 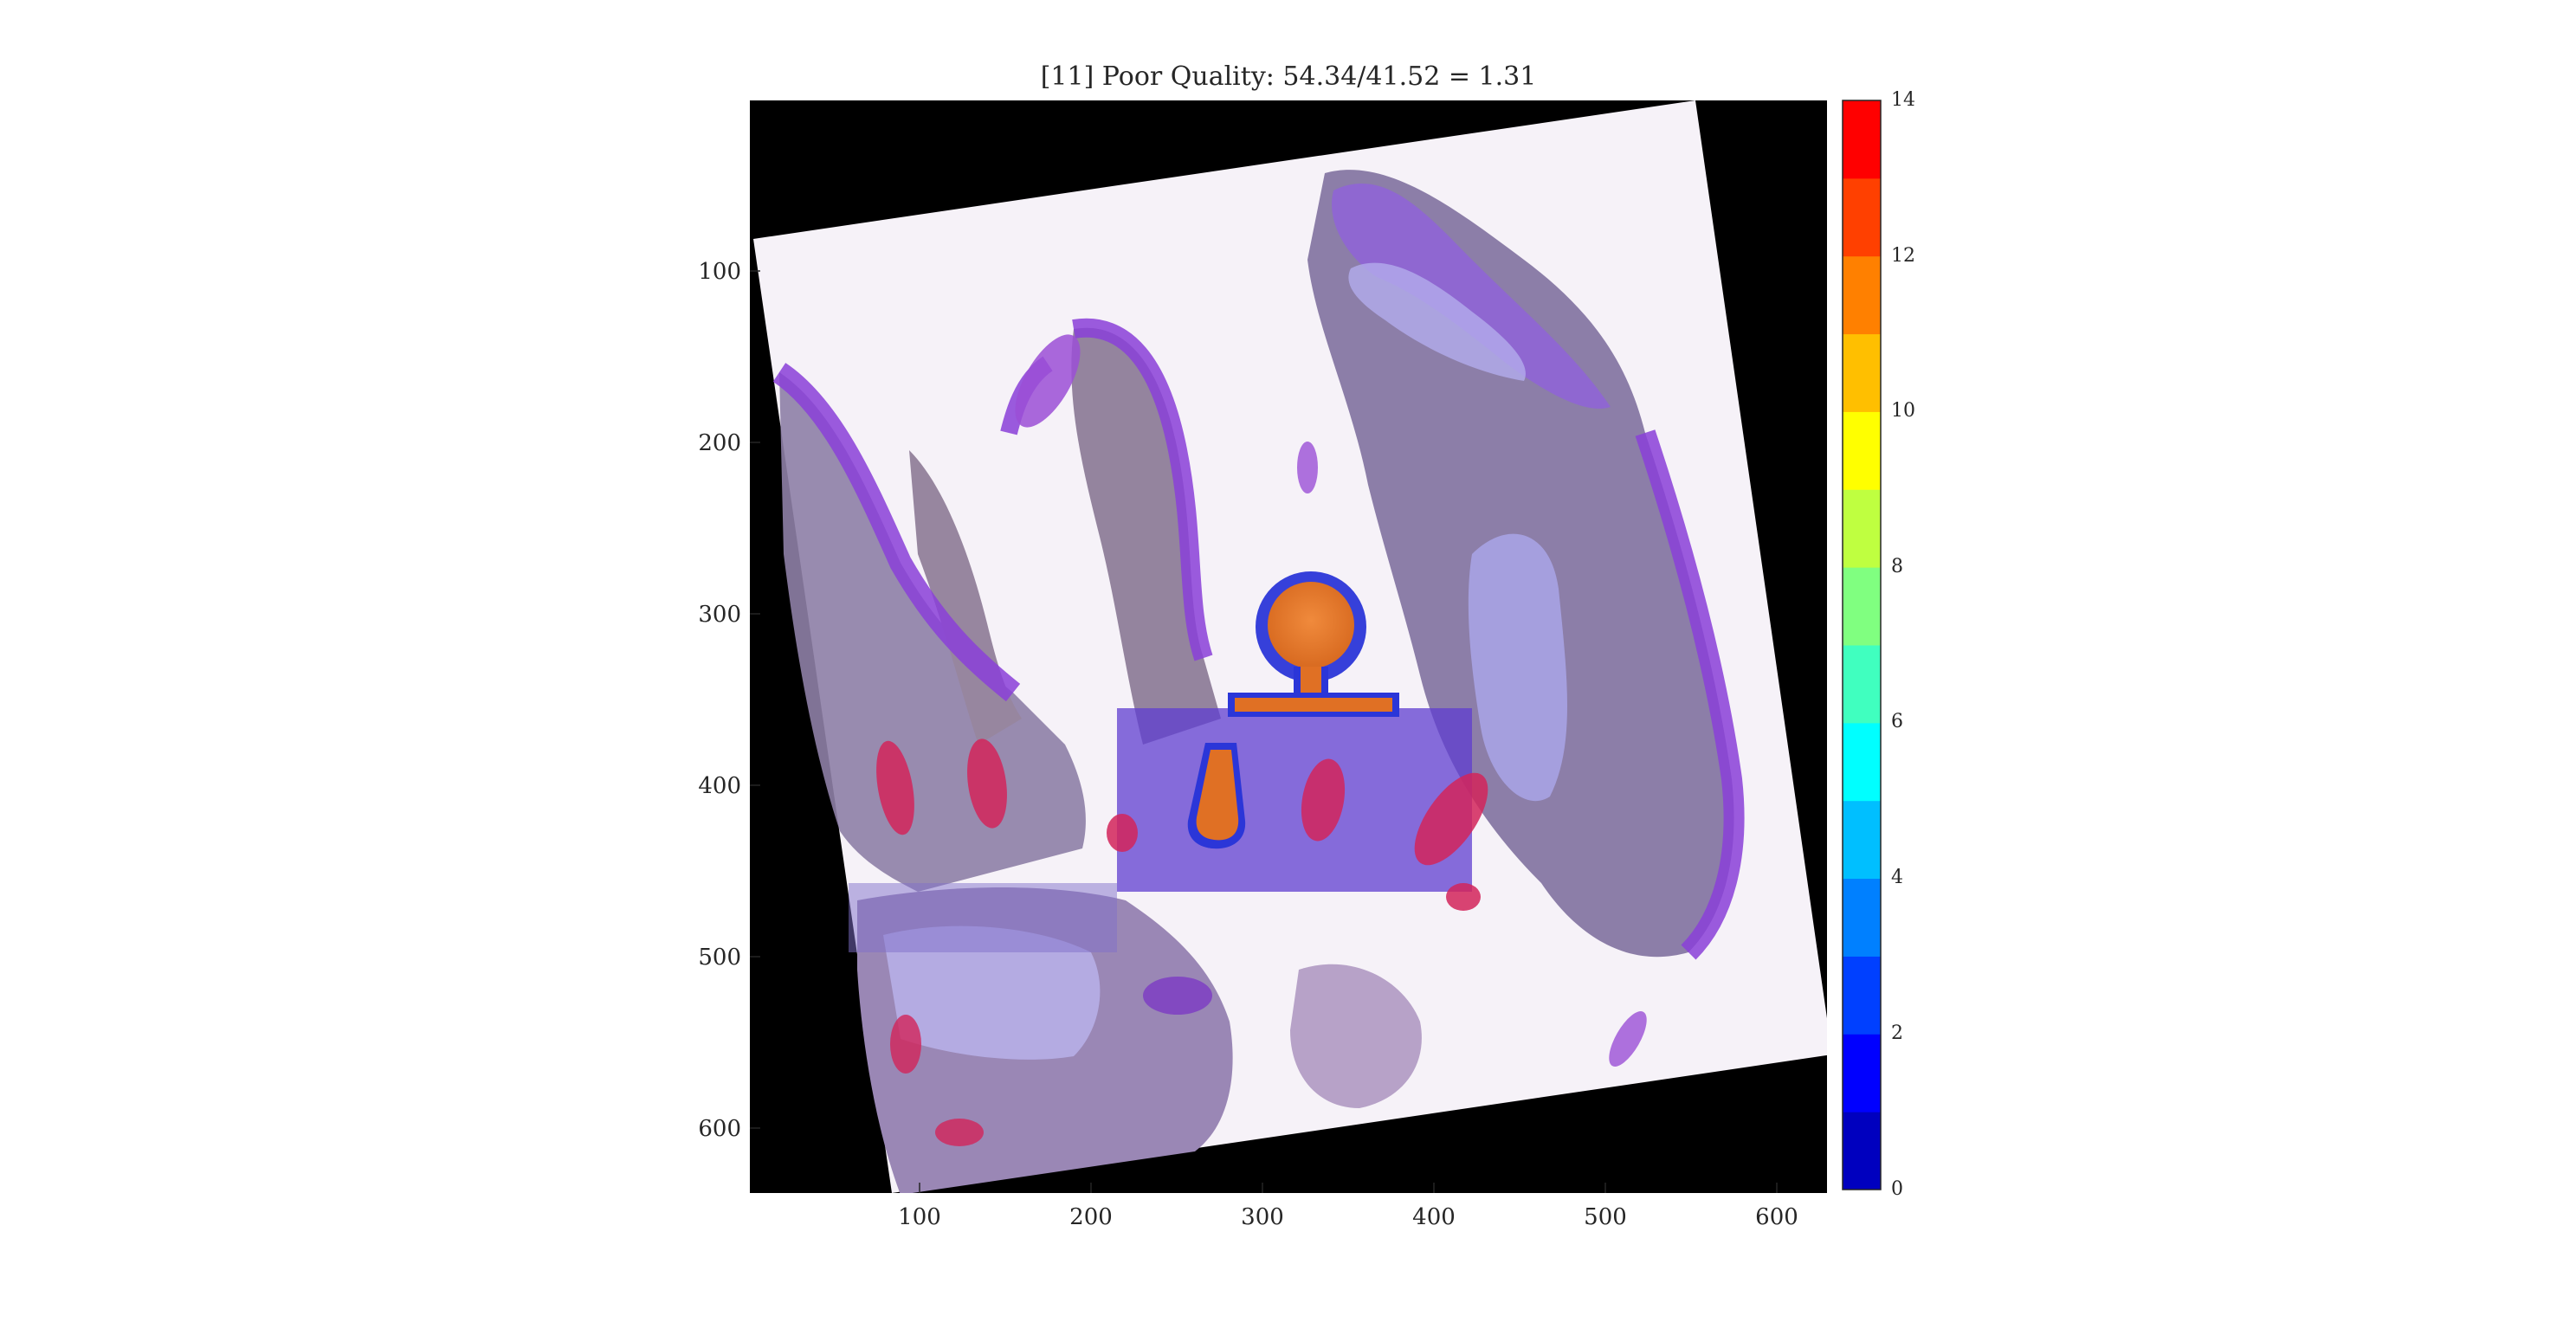 I want to click on y-tick-label: 400, so click(x=719, y=786).